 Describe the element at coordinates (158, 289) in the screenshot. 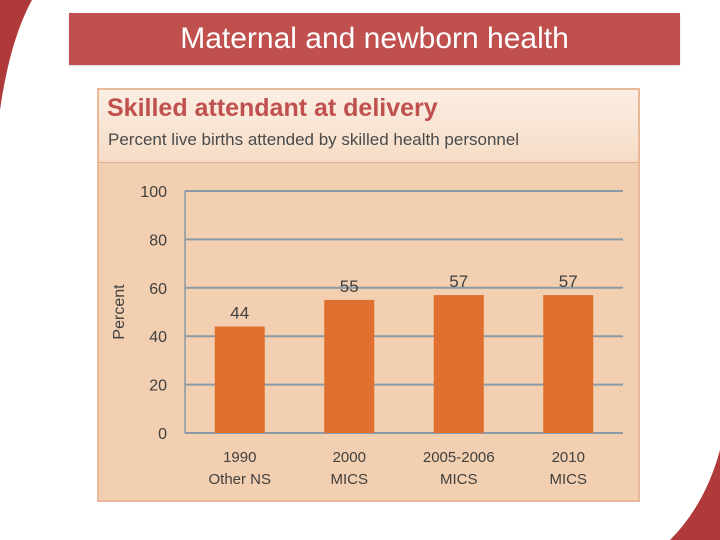

I see `y-tick-label: 60` at that location.